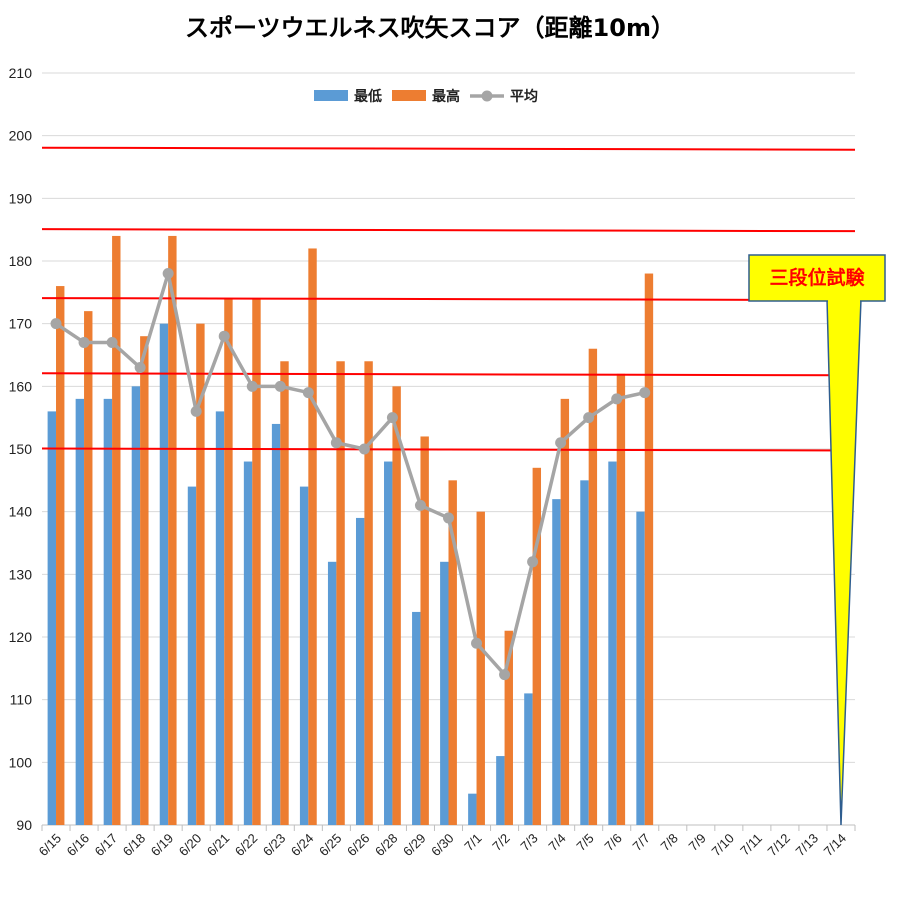  I want to click on callout-label: 三段位試験, so click(817, 277).